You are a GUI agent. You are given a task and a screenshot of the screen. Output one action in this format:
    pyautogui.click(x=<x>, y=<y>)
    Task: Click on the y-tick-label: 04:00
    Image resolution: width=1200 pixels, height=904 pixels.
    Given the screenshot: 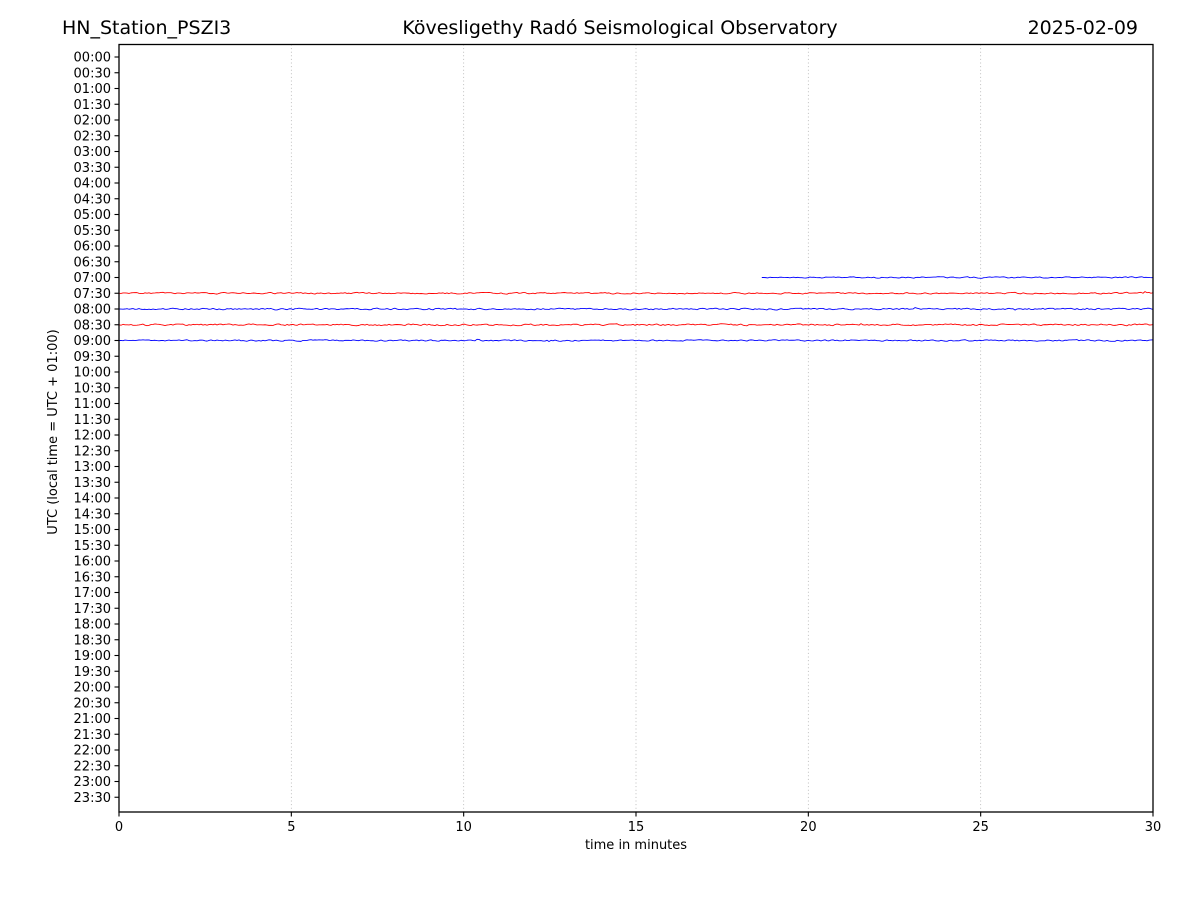 What is the action you would take?
    pyautogui.click(x=92, y=184)
    